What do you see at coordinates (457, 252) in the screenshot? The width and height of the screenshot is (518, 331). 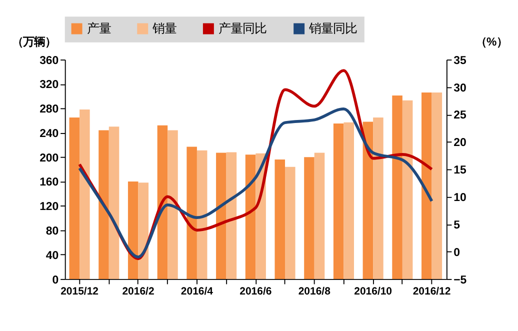 I see `y2-tick-label: 0` at bounding box center [457, 252].